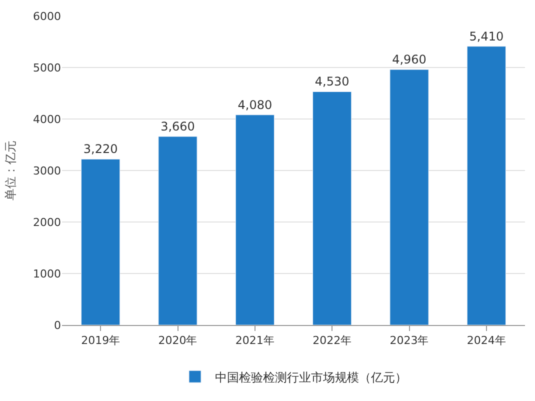 This screenshot has height=401, width=535. Describe the element at coordinates (332, 81) in the screenshot. I see `data-label: 4,530` at that location.